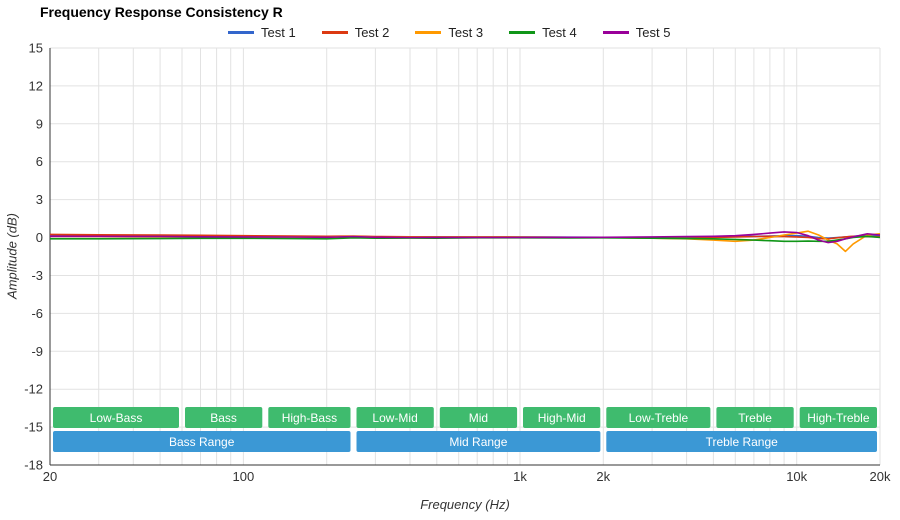 This screenshot has width=900, height=520. I want to click on sub-band-low-treble, so click(658, 417).